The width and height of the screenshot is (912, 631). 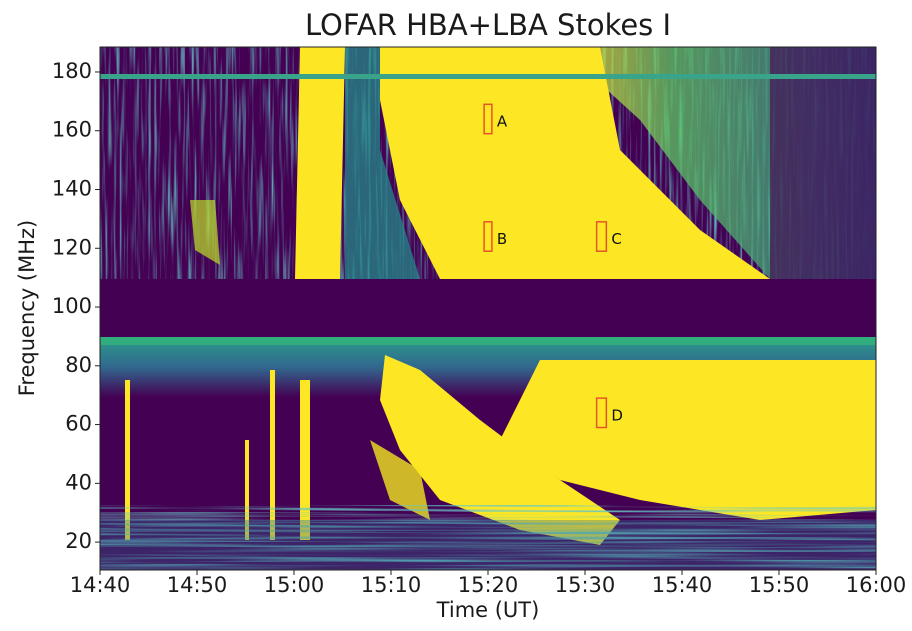 I want to click on y-tick-label: 180, so click(x=72, y=71).